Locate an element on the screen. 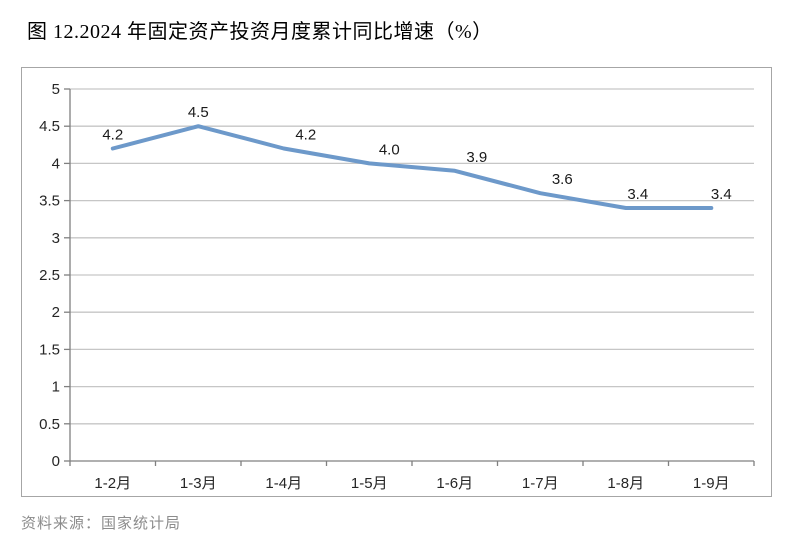  x-tick-label: 1-9月 is located at coordinates (711, 483).